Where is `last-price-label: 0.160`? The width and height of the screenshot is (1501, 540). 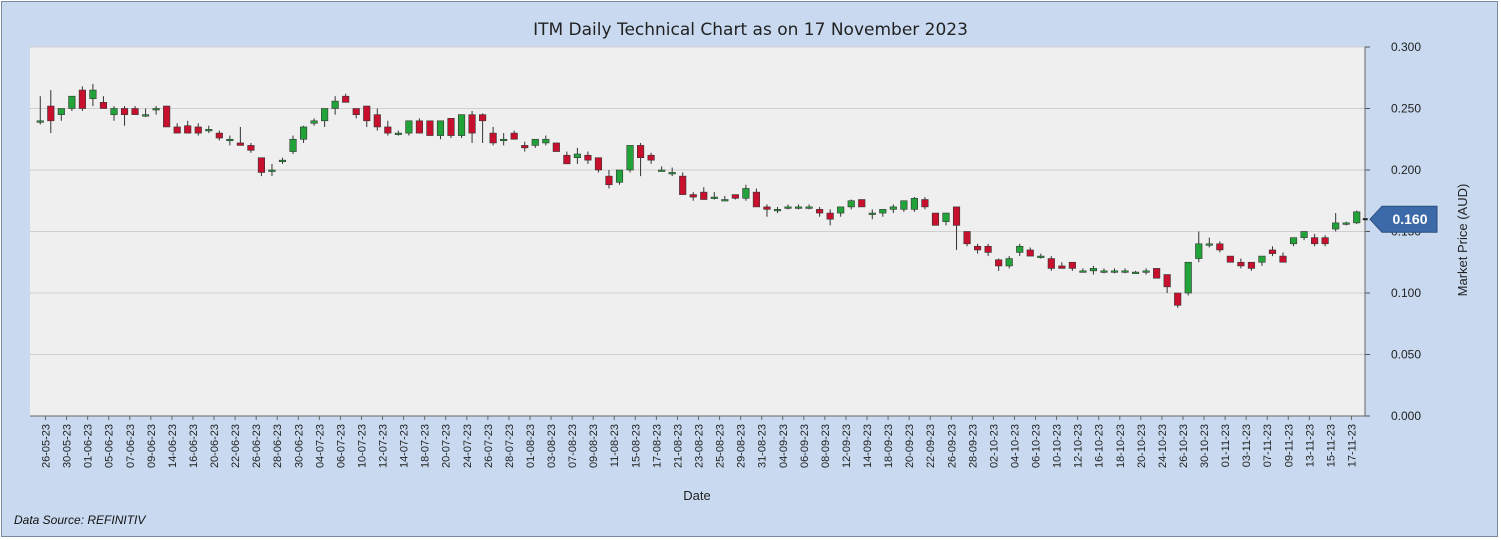
last-price-label: 0.160 is located at coordinates (1409, 219).